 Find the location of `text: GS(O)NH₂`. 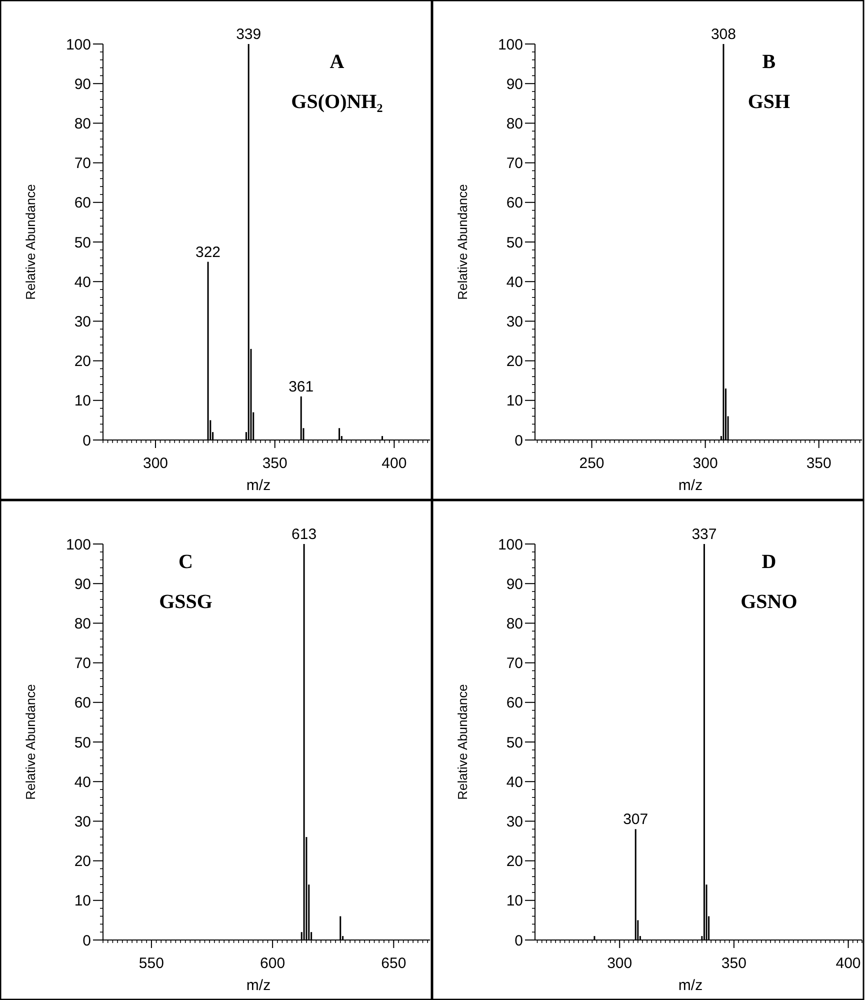

text: GS(O)NH₂ is located at coordinates (337, 102).